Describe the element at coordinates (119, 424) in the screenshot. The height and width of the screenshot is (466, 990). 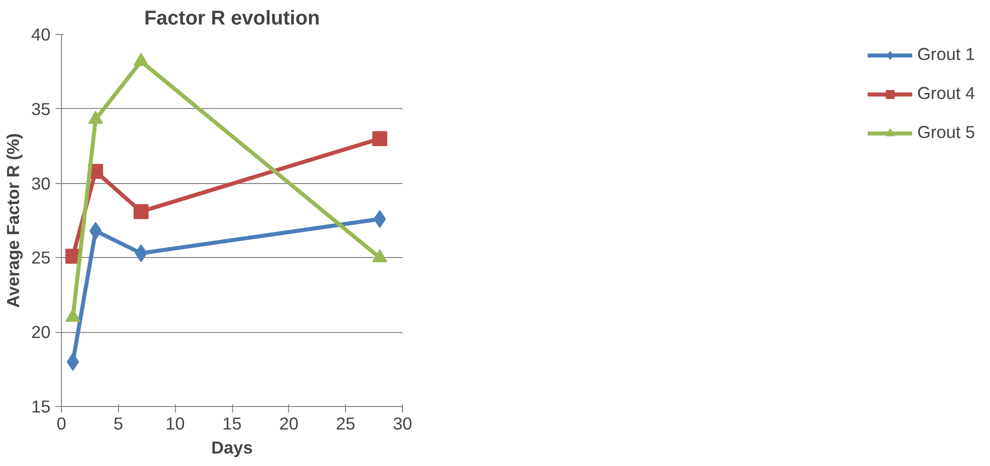
I see `x-tick-label: 5` at that location.